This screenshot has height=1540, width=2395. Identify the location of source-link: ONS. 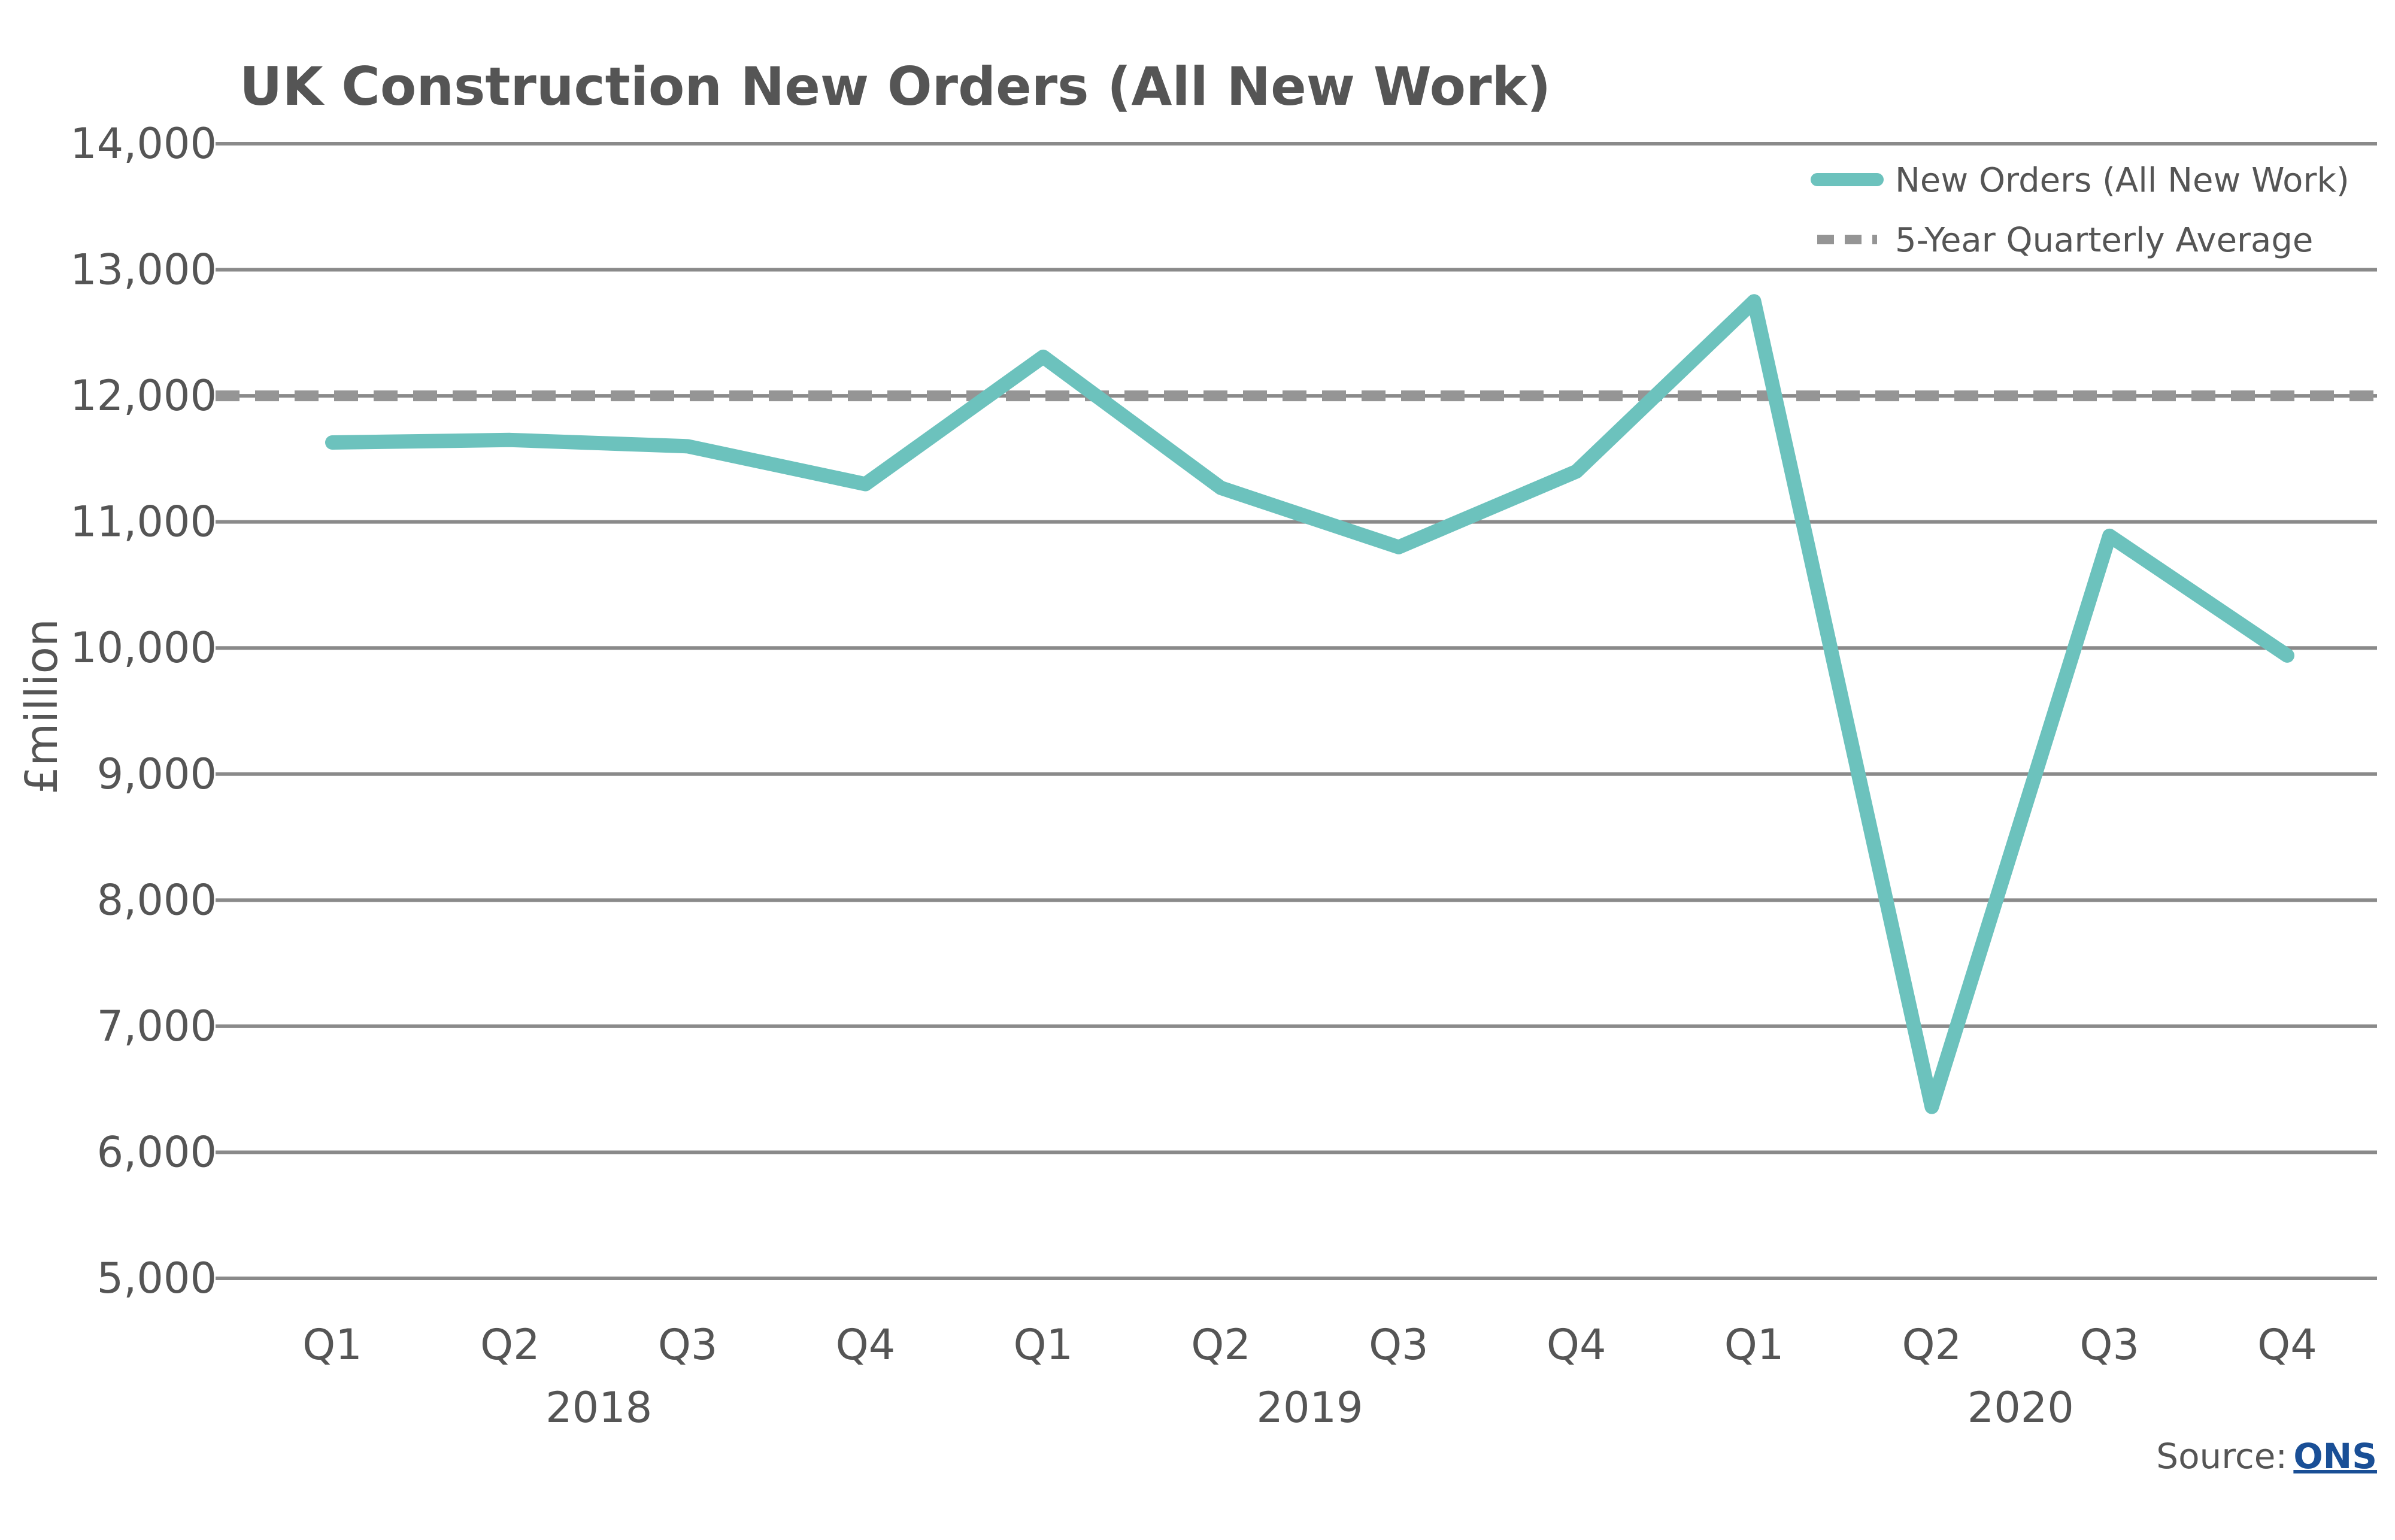
(2335, 1456).